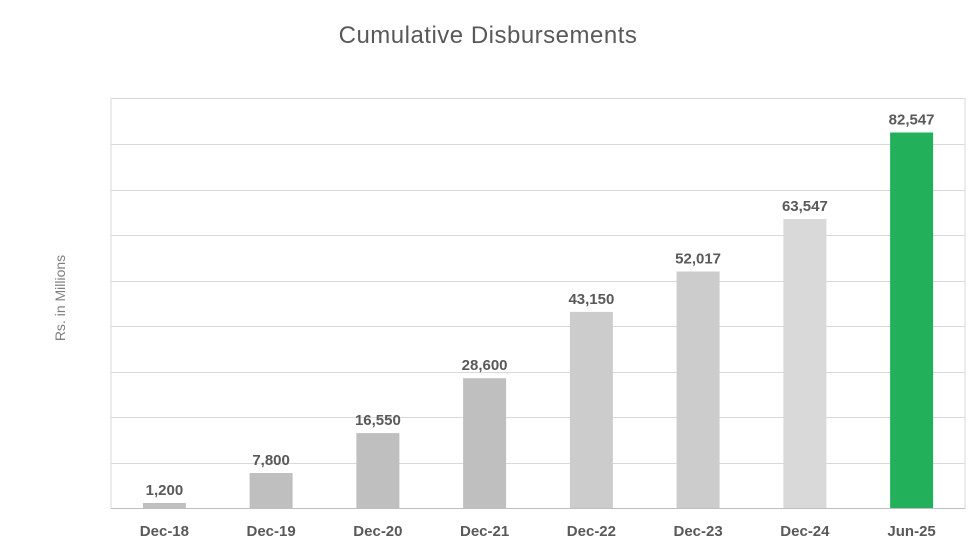 This screenshot has width=973, height=559. I want to click on category-label: Dec-24, so click(805, 531).